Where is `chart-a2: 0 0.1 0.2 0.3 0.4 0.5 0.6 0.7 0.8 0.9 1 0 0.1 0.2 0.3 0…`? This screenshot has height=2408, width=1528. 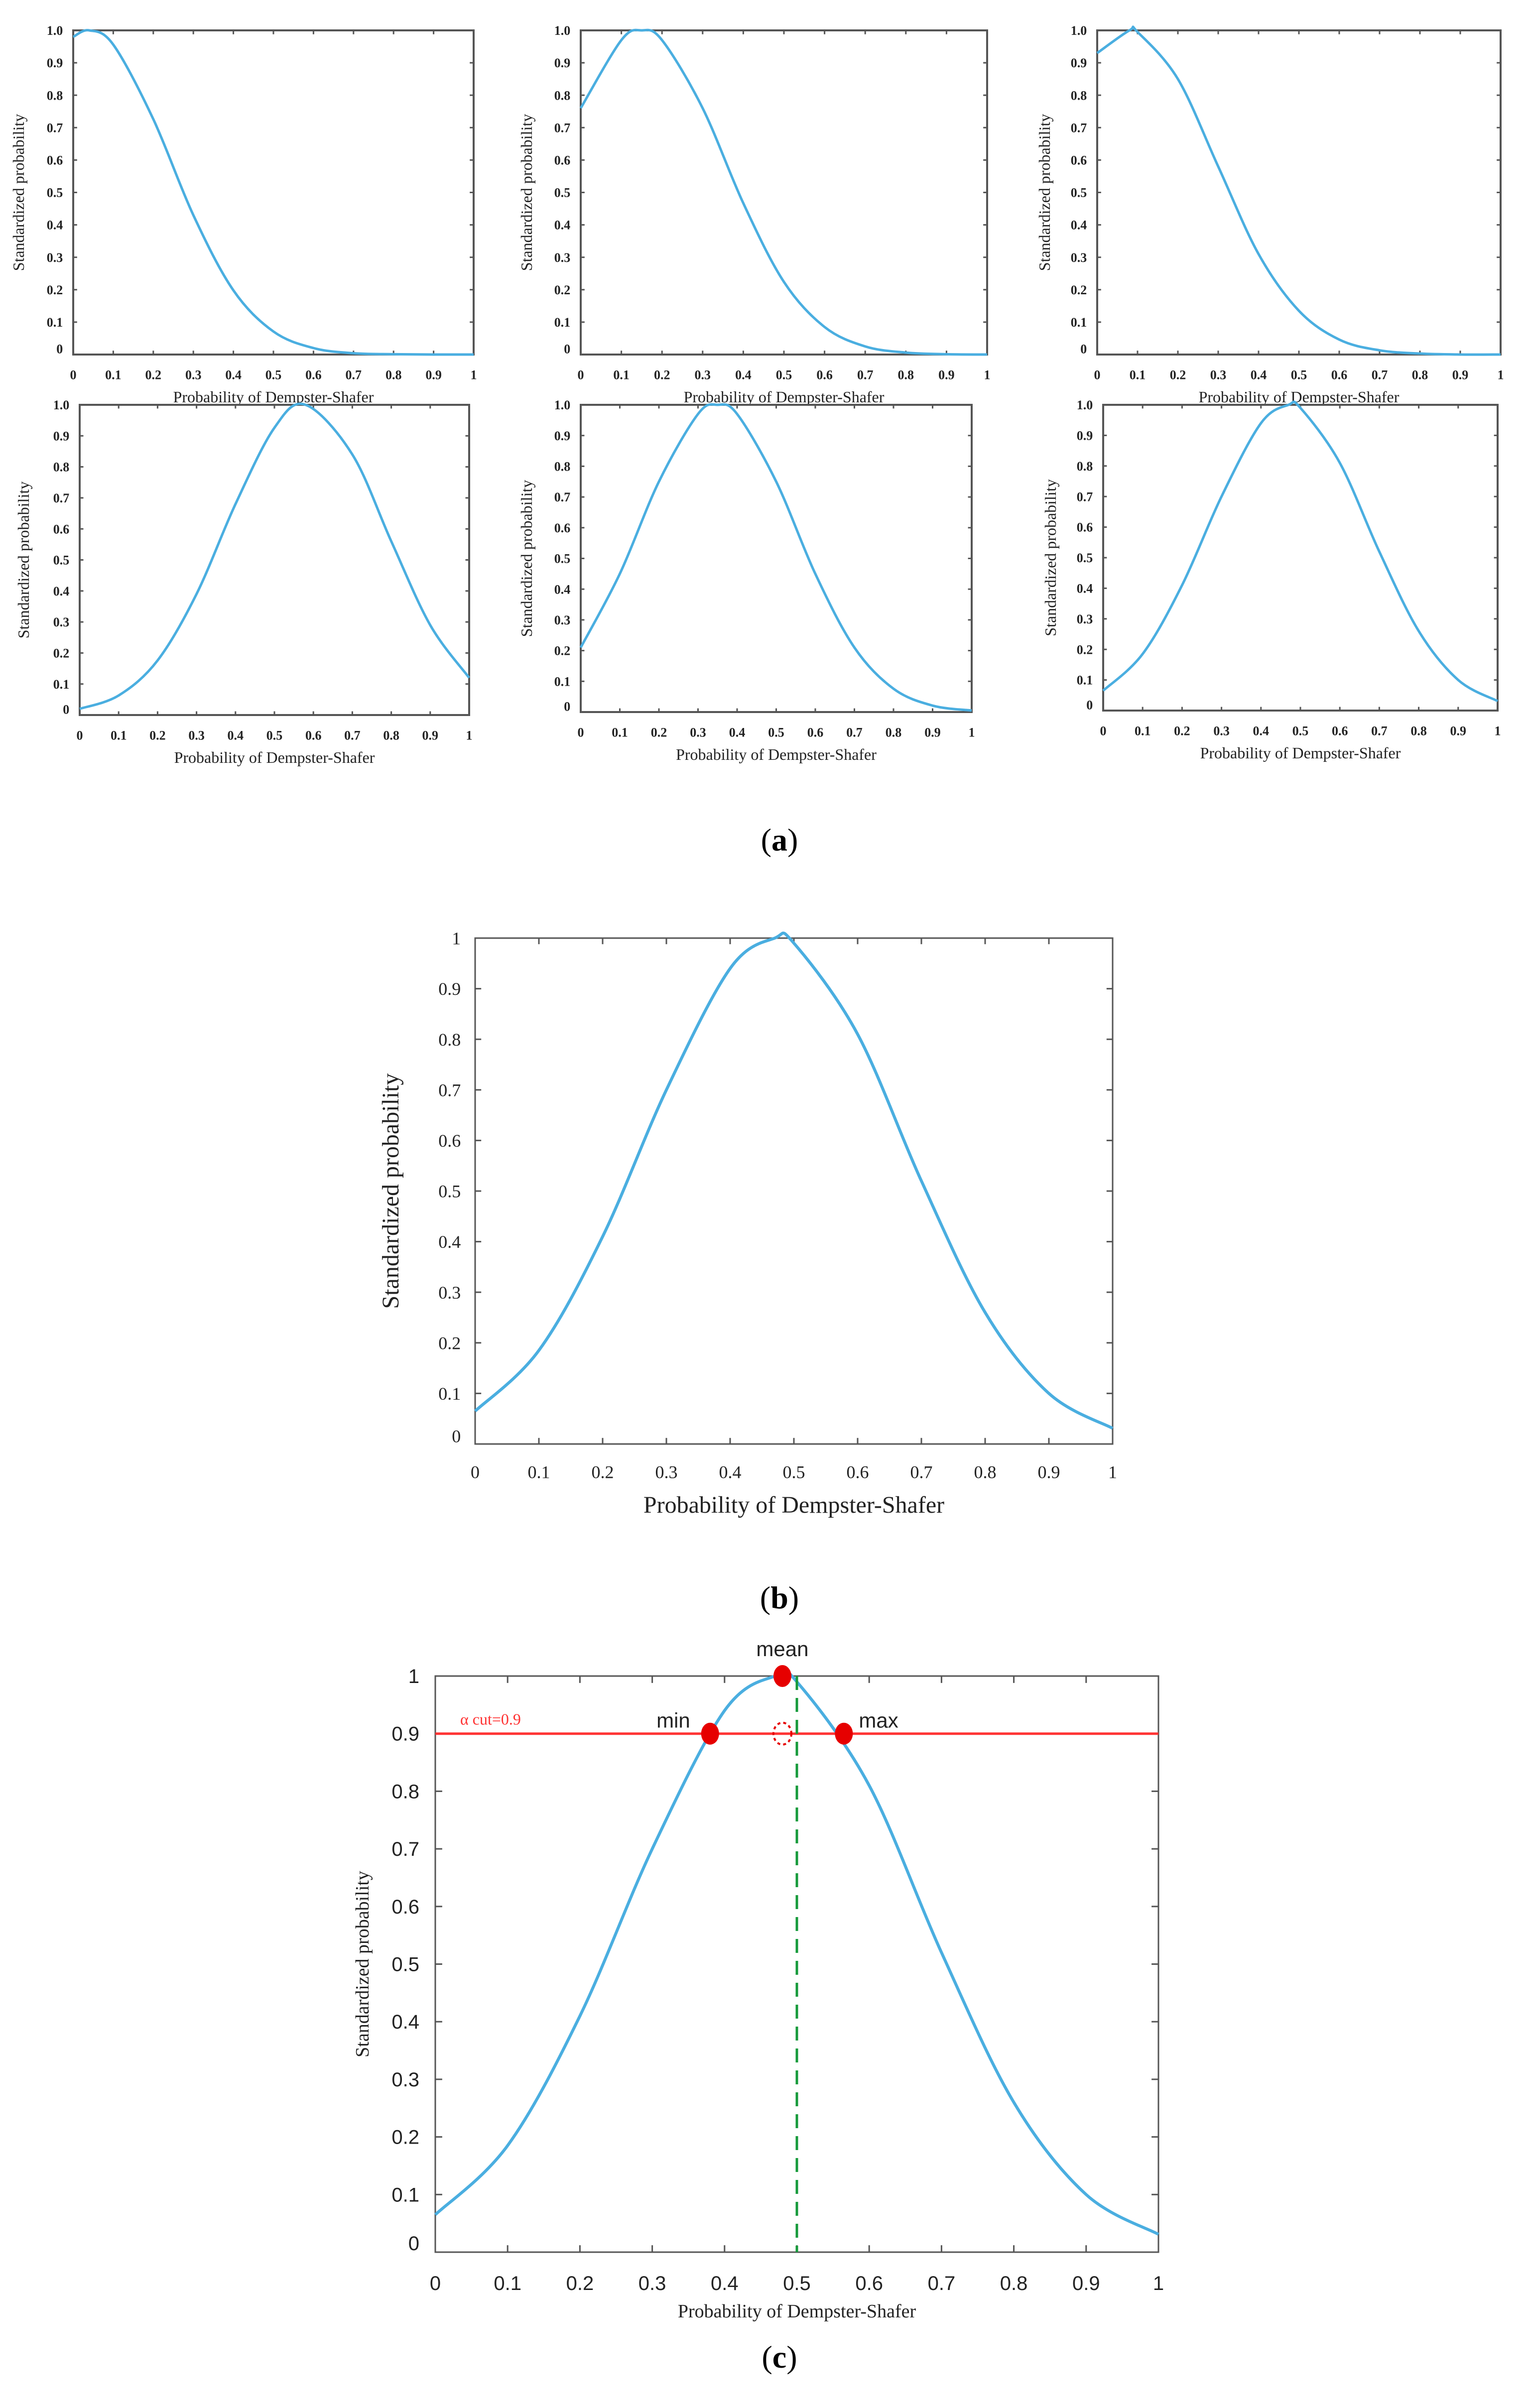 chart-a2: 0 0.1 0.2 0.3 0.4 0.5 0.6 0.7 0.8 0.9 1 0 0.1 0.2 0.3 0… is located at coordinates (754, 214).